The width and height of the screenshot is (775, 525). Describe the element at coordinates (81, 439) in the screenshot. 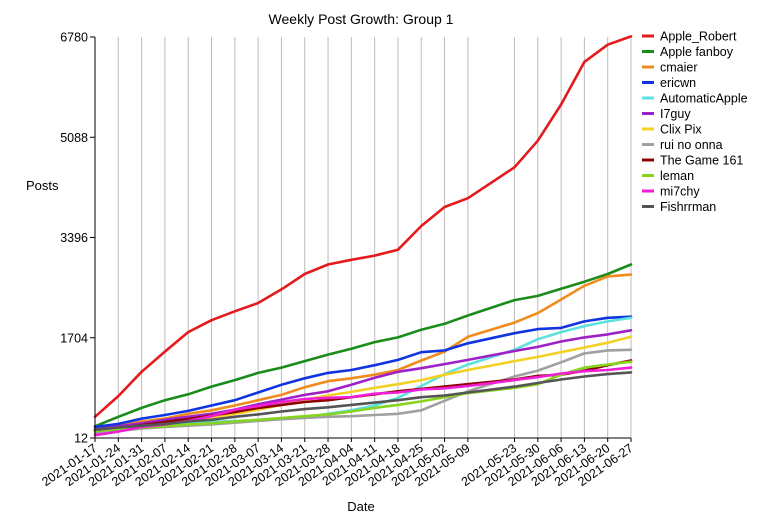

I see `y-tick-label: 12` at that location.